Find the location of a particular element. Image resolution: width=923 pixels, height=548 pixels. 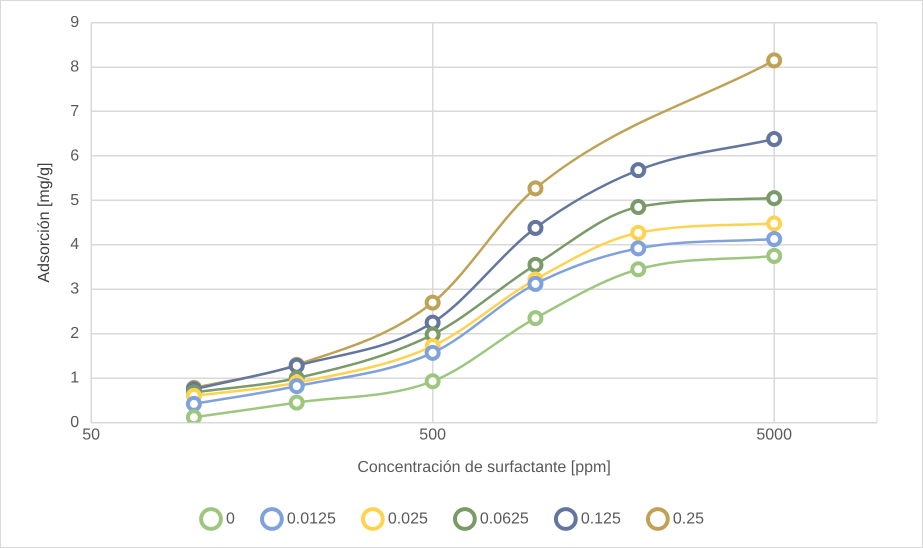

legend-label: 0.0125 is located at coordinates (311, 519).